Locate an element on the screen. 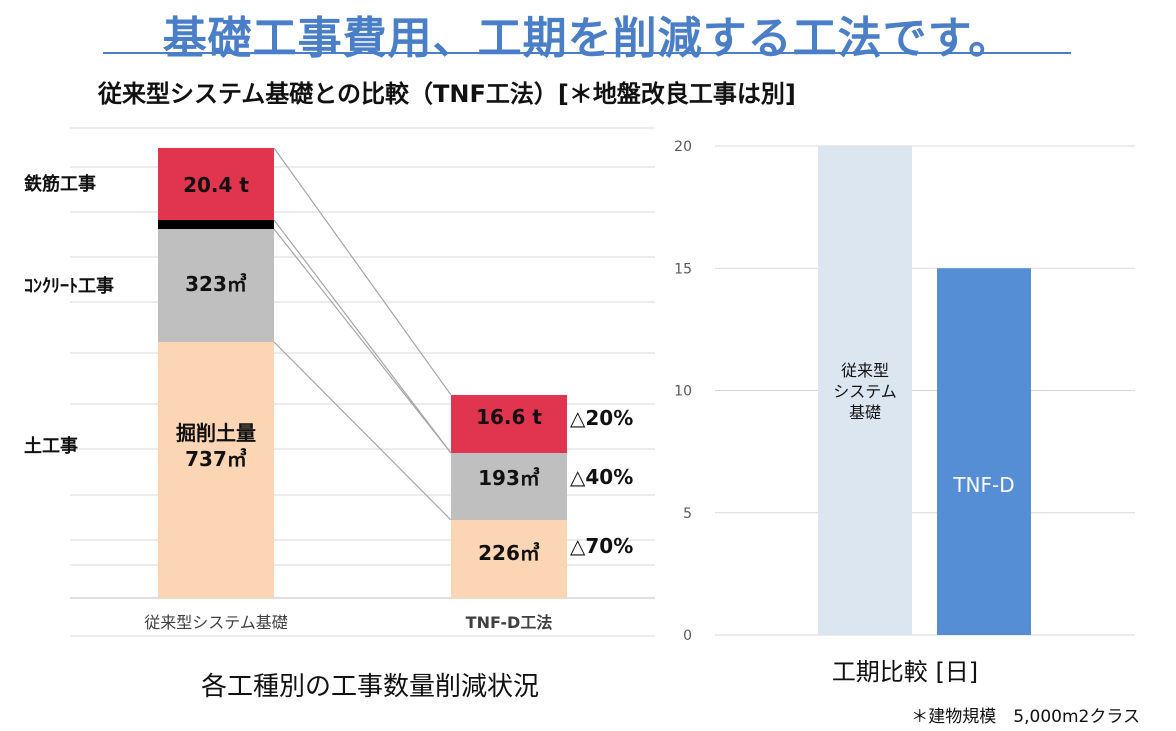 The width and height of the screenshot is (1176, 731). segment-label-conventional-earthwork: 掘削土量 737㎥ is located at coordinates (216, 446).